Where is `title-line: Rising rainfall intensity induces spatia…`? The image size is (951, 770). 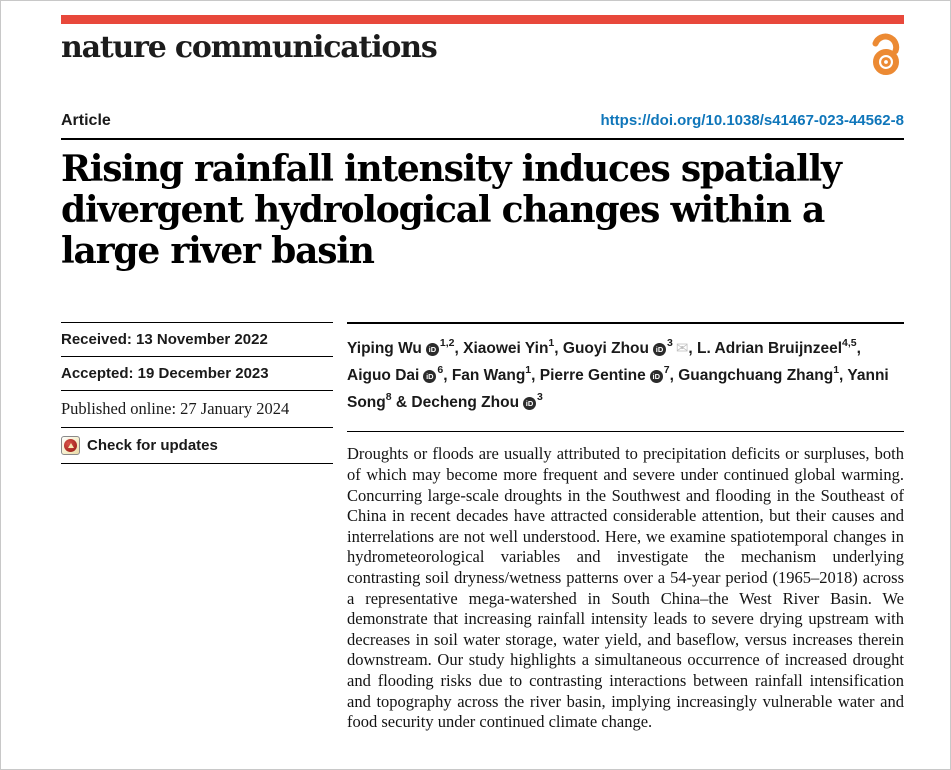
title-line: Rising rainfall intensity induces spatia… is located at coordinates (451, 169).